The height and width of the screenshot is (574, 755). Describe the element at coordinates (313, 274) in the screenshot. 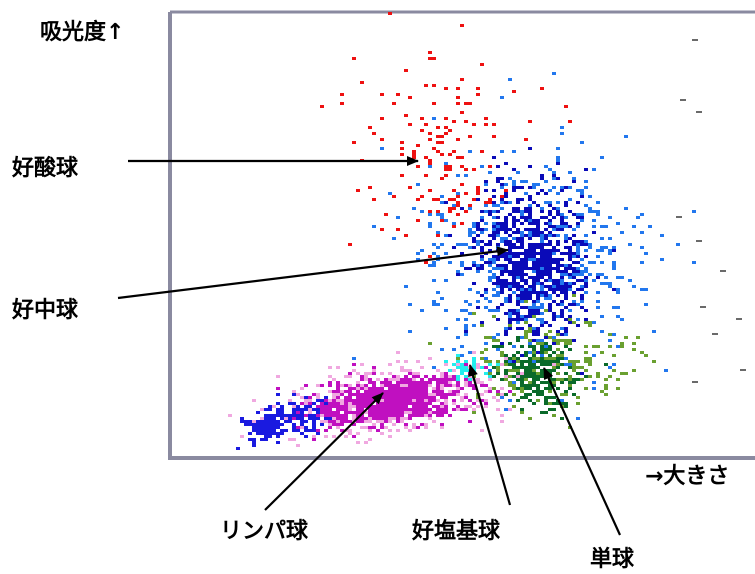

I see `neutrophil-arrow` at that location.